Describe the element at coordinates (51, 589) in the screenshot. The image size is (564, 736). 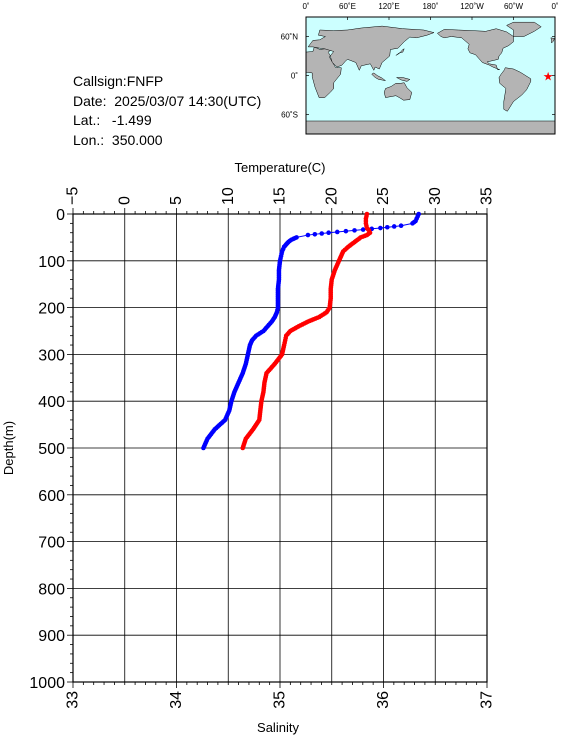
I see `depth-tick-label: 800` at that location.